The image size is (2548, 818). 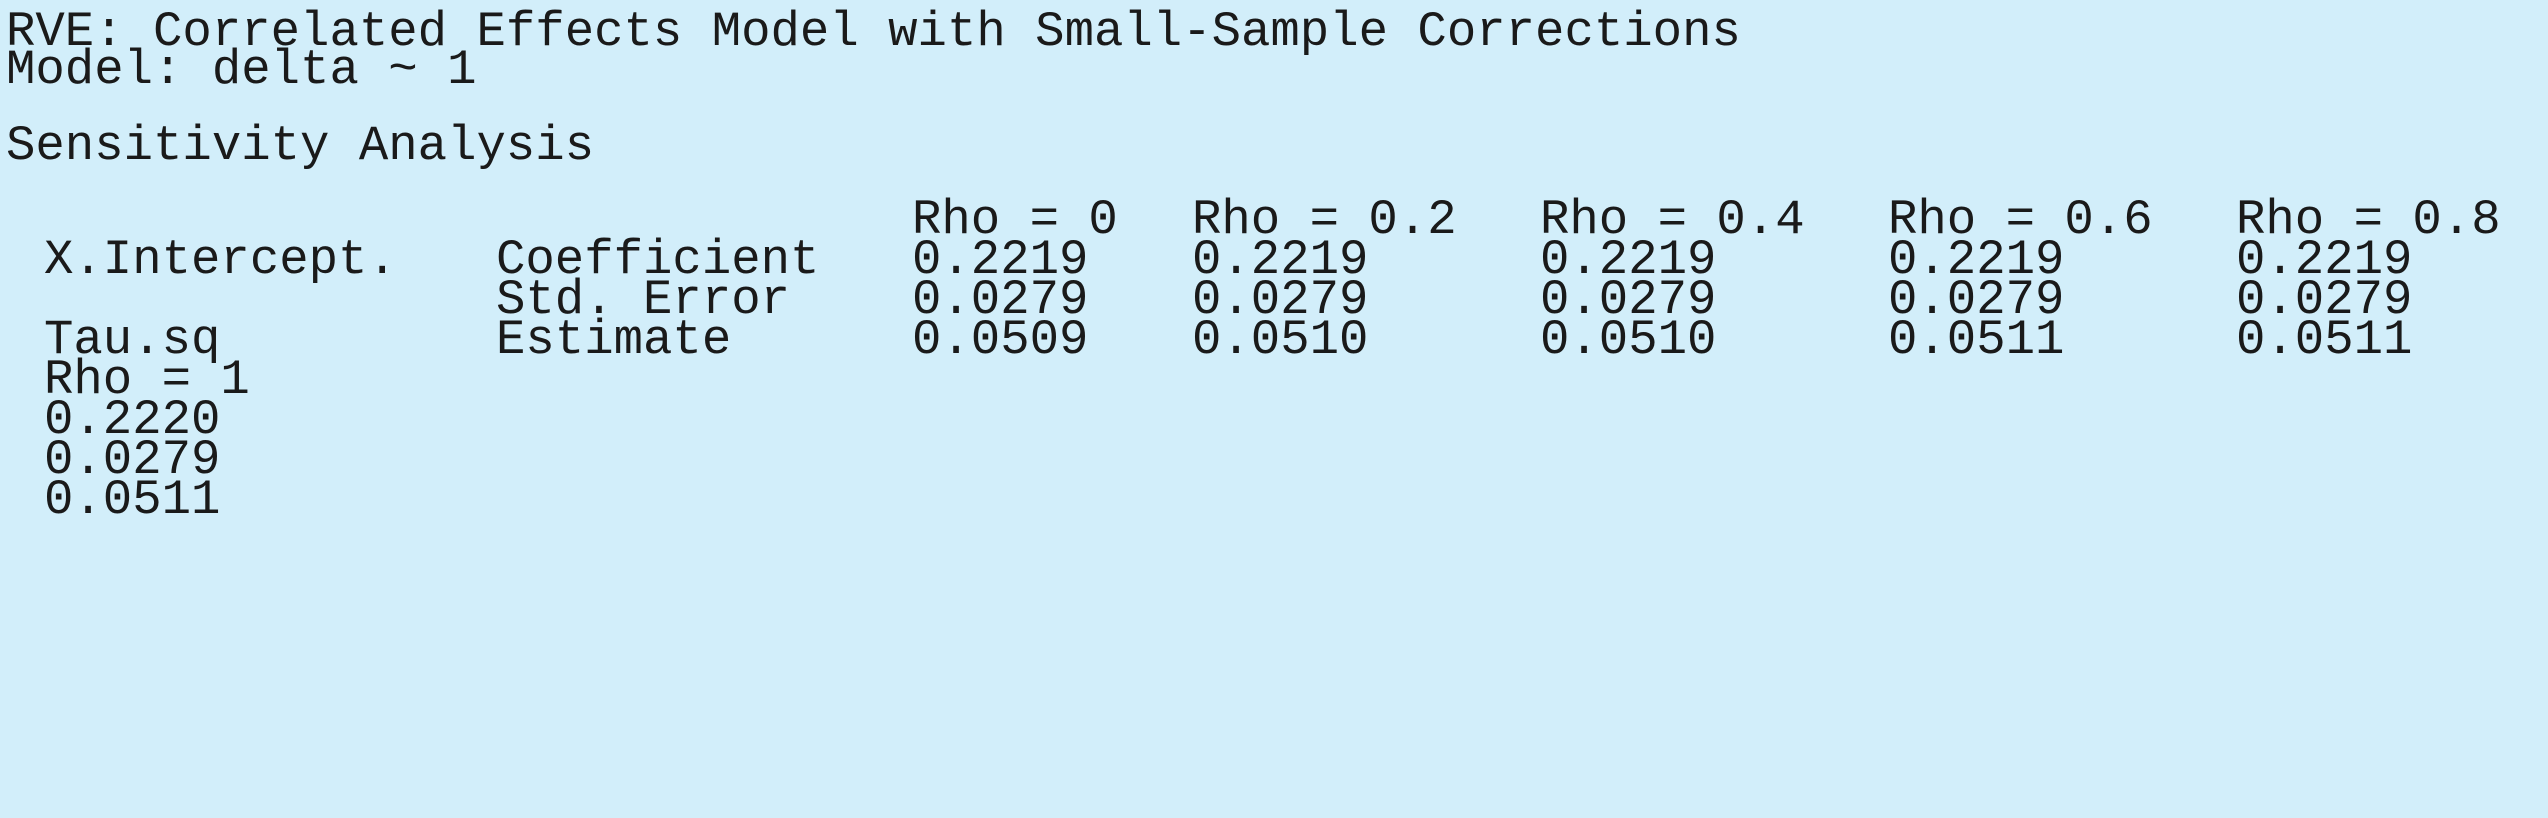 I want to click on col-header-rho-0: Rho = 0, so click(x=1015, y=220).